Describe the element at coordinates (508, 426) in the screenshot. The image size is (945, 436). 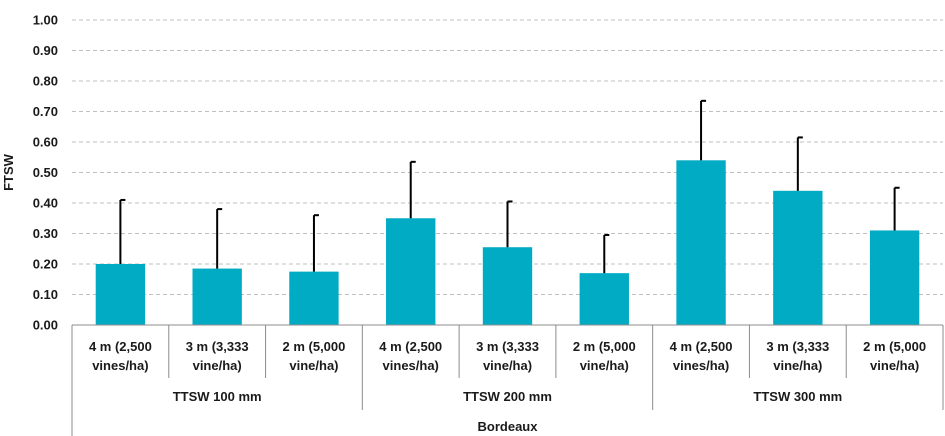
I see `x-axis-title: Bordeaux` at that location.